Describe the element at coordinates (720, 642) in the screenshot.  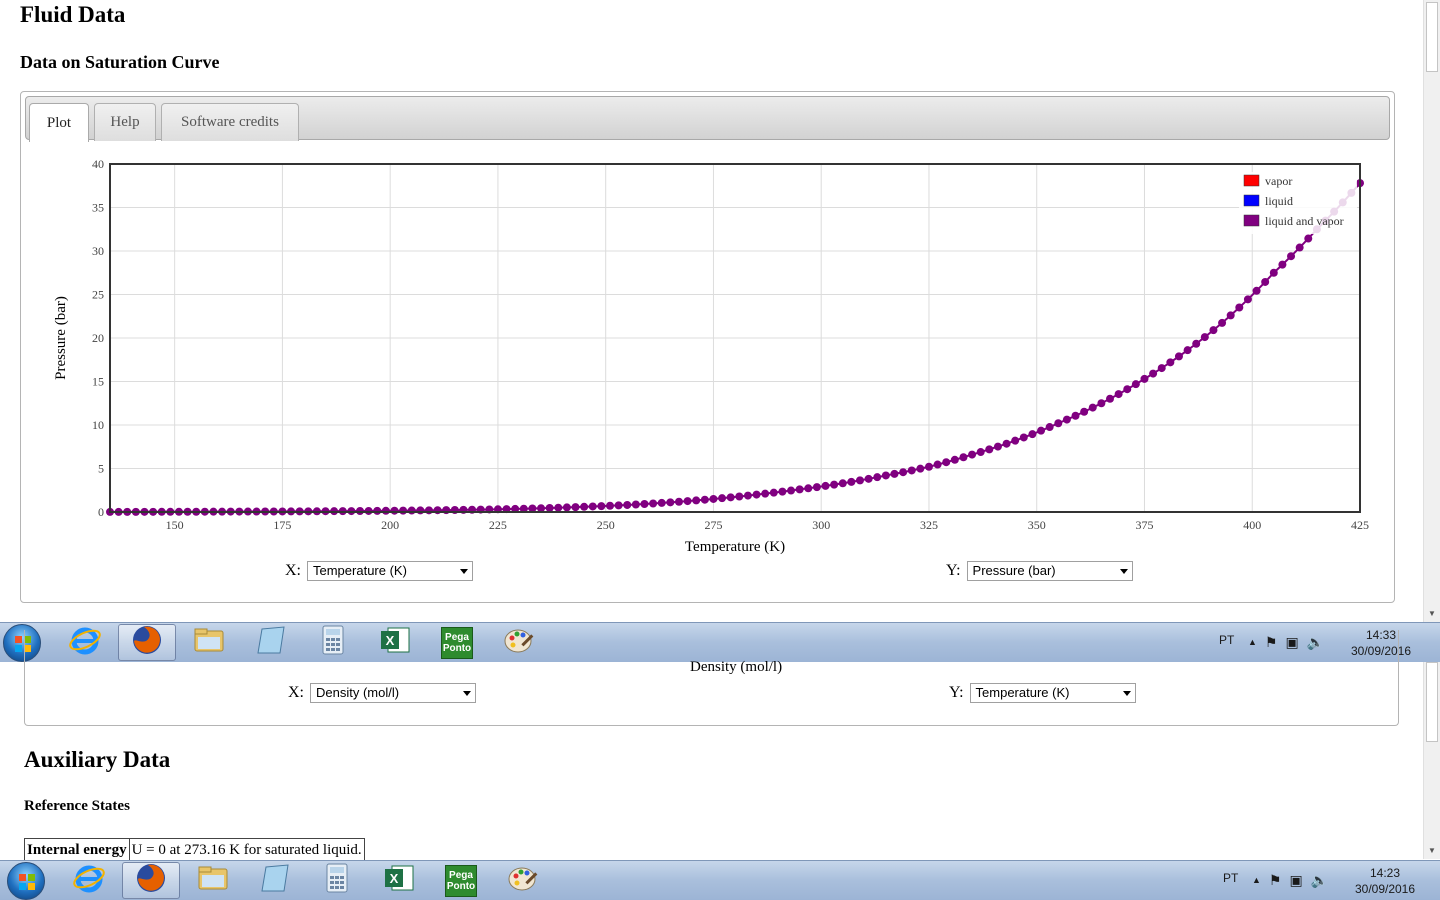
I see `taskbar-top: X Pega Ponto PT ▲ ⚑ ▣ 🔈 14:33 30/09/2016` at that location.